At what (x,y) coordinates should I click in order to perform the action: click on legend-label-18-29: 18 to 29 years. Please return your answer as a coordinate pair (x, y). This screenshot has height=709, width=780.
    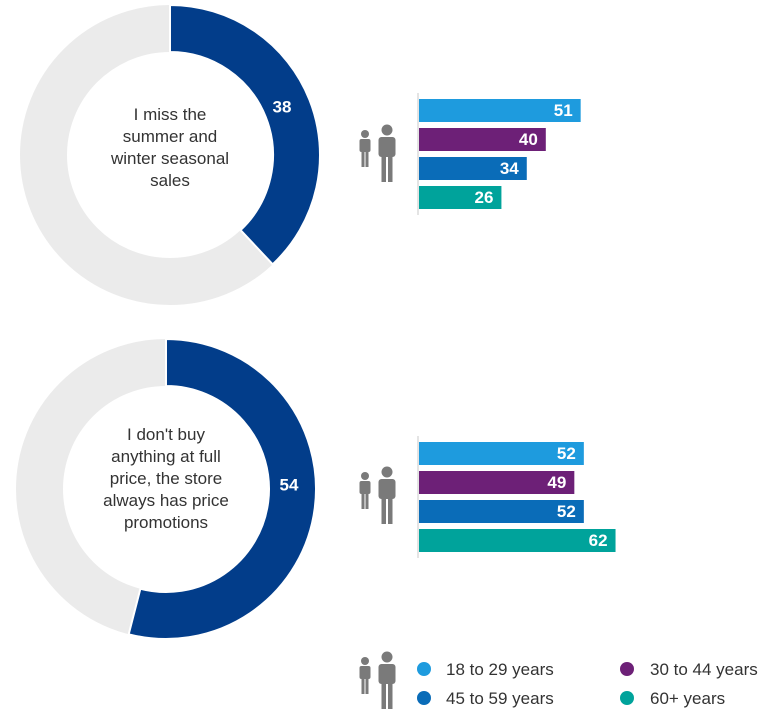
    Looking at the image, I should click on (500, 669).